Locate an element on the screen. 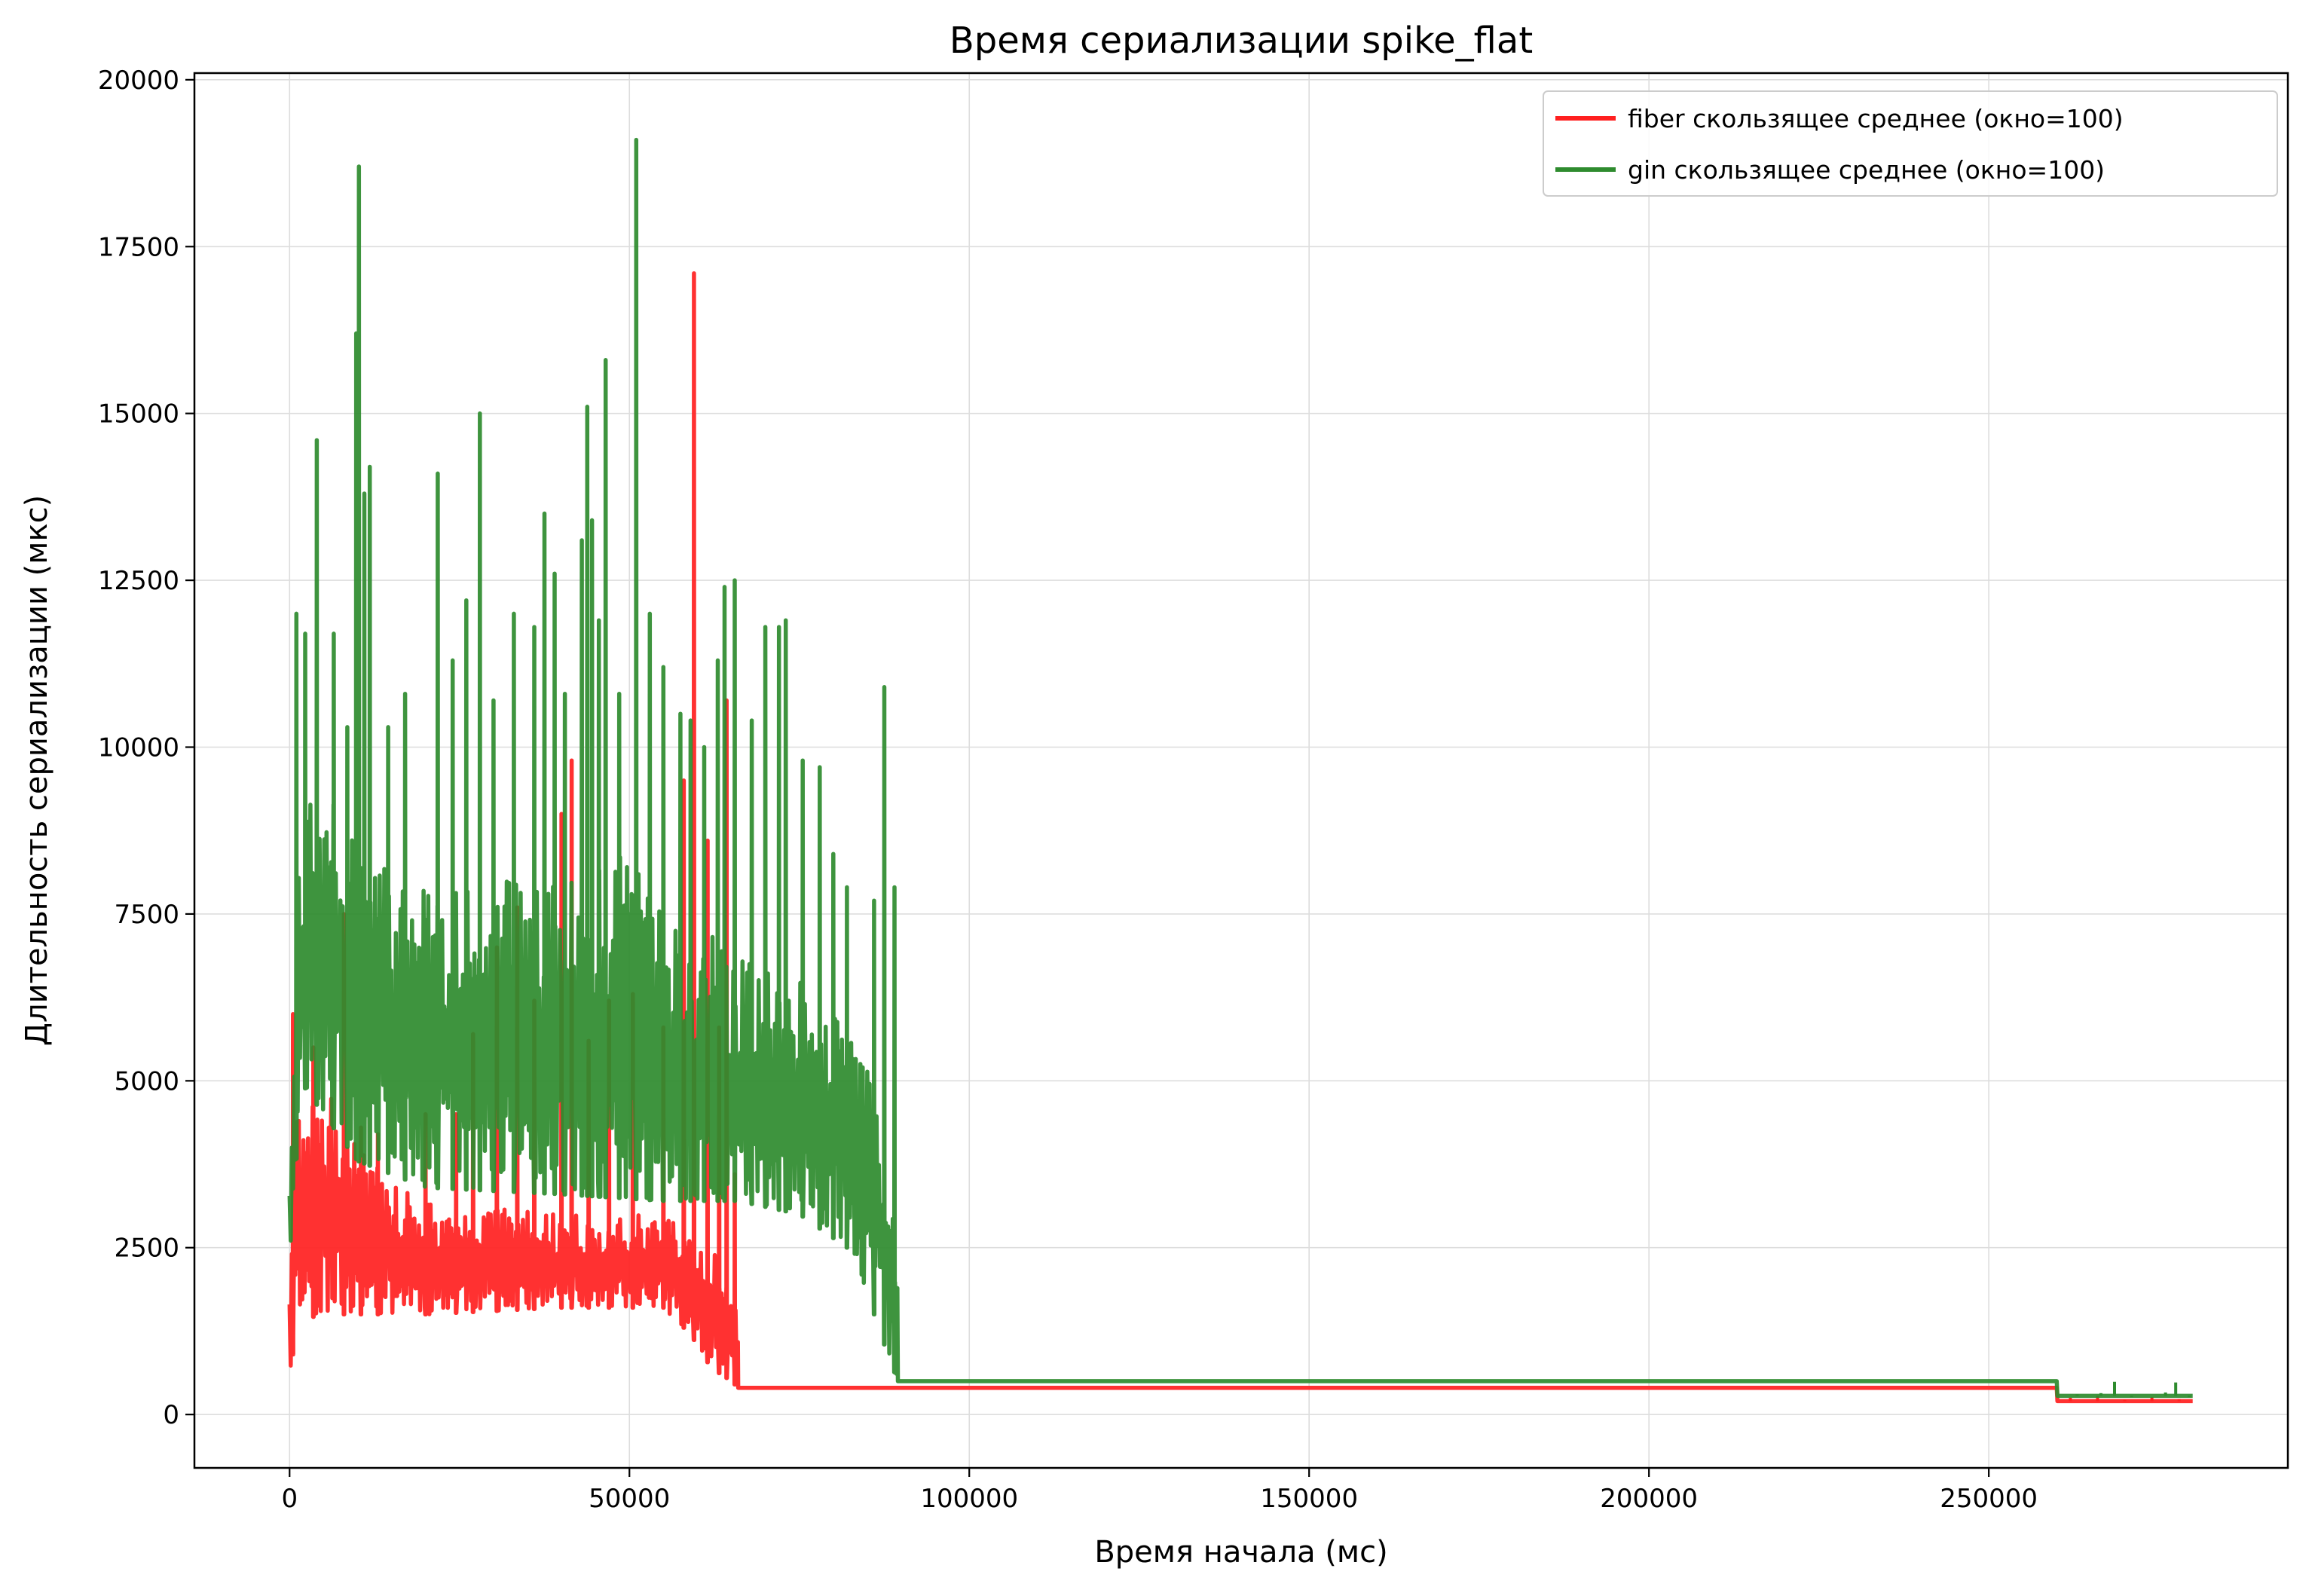  legend-label-fiber: fiber скользящее среднее (окно=100) is located at coordinates (1876, 118).